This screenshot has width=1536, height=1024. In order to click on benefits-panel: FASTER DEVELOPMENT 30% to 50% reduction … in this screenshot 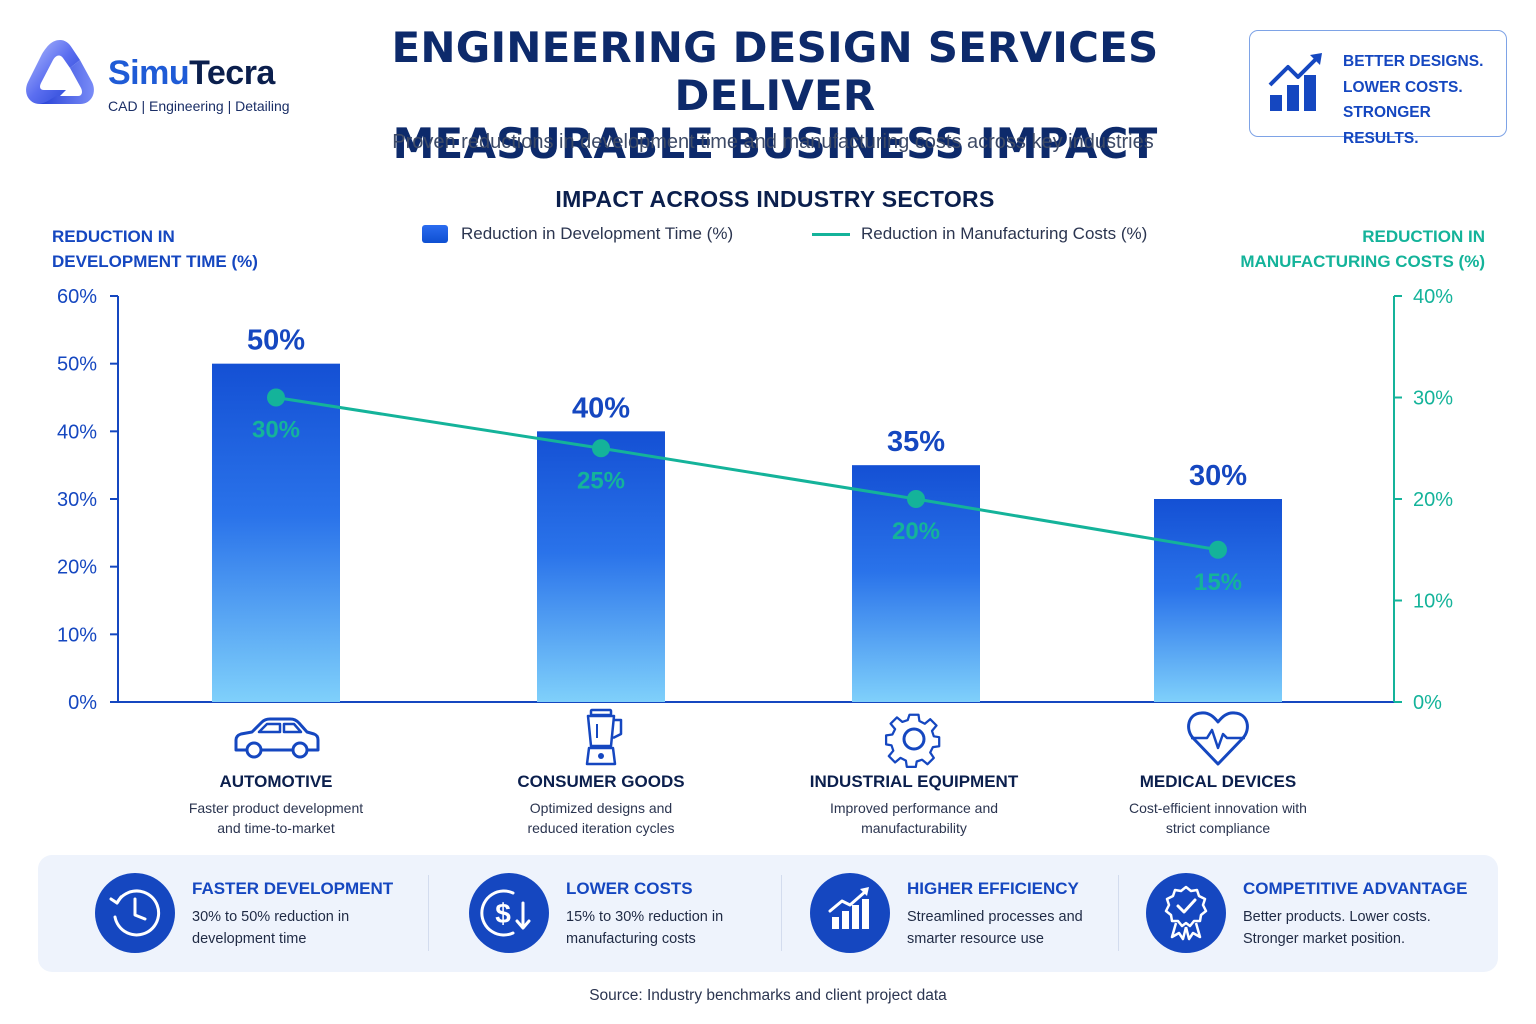, I will do `click(768, 913)`.